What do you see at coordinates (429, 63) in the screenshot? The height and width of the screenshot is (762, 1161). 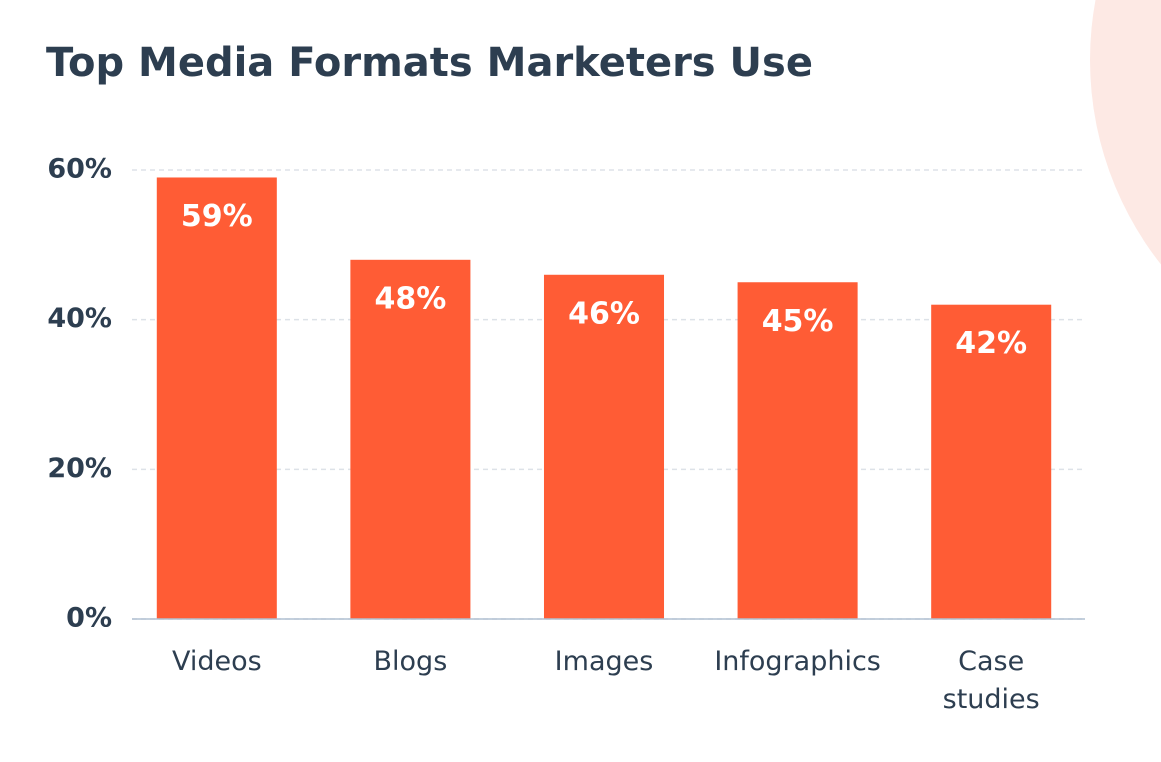 I see `chart-title: Top Media Formats Marketers Use` at bounding box center [429, 63].